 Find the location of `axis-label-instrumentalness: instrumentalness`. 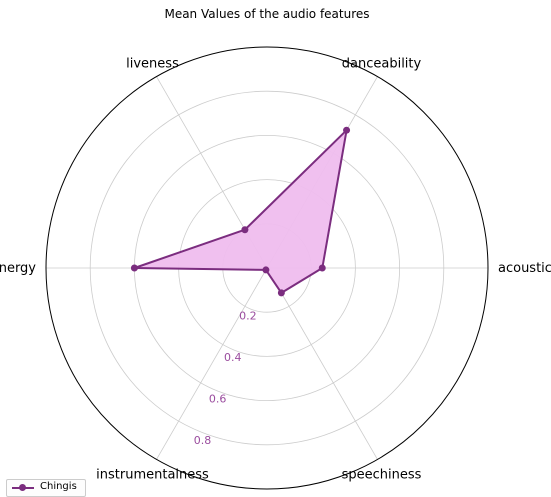

axis-label-instrumentalness: instrumentalness is located at coordinates (152, 474).